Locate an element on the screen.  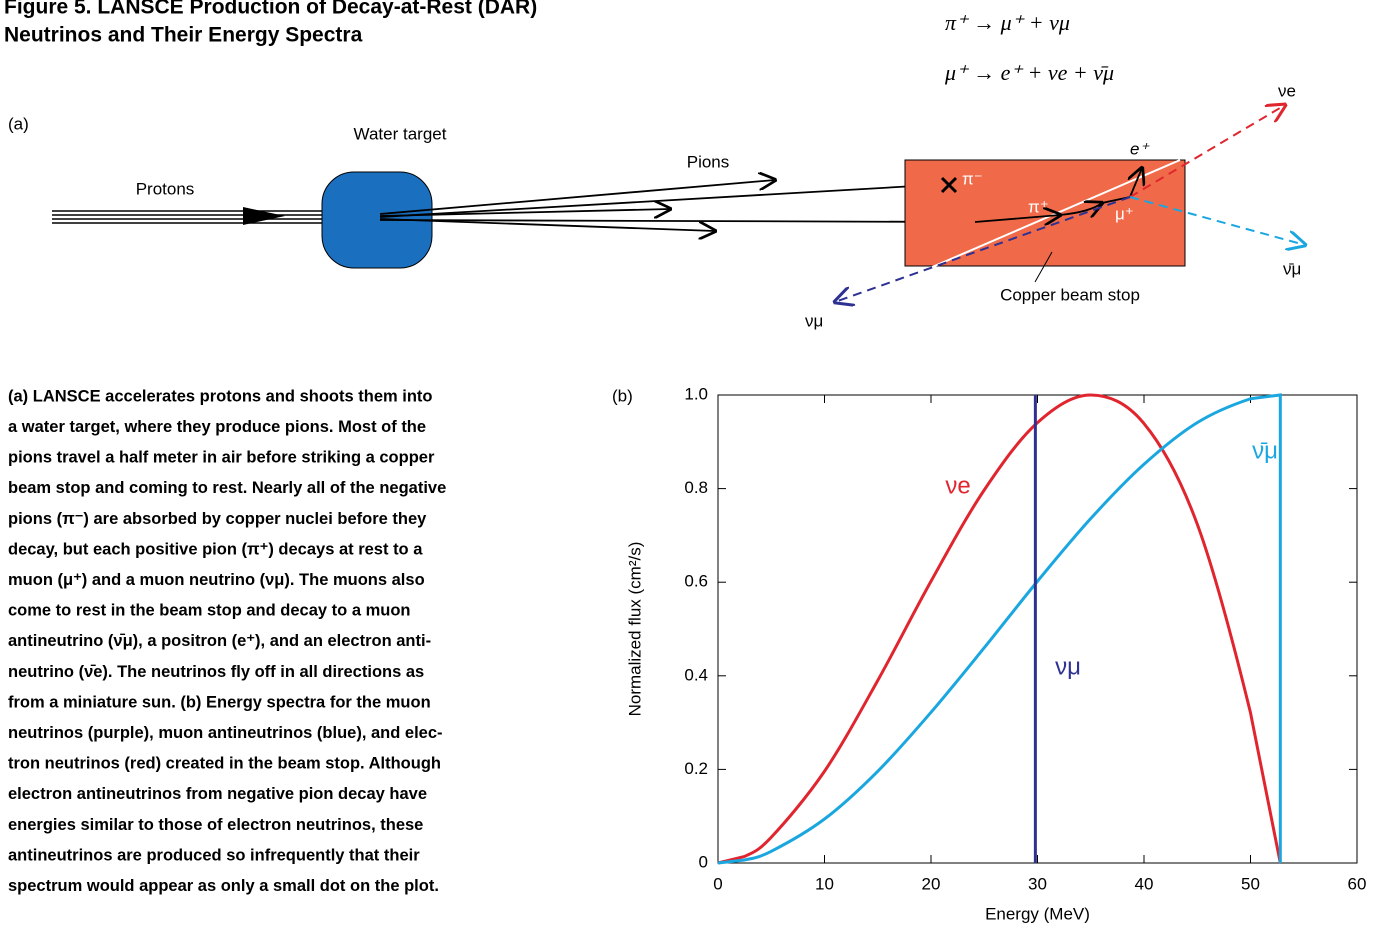
positron-track is located at coordinates (1136, 183).